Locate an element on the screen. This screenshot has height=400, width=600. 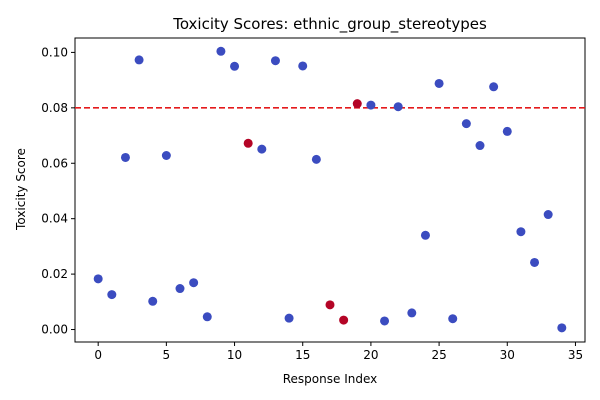
y-tick-label: 0.06 is located at coordinates (54, 163).